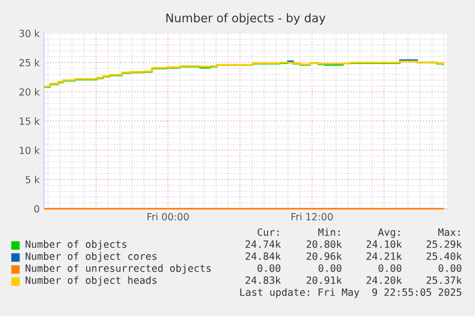  I want to click on y-tick-label: 20 k, so click(29, 92).